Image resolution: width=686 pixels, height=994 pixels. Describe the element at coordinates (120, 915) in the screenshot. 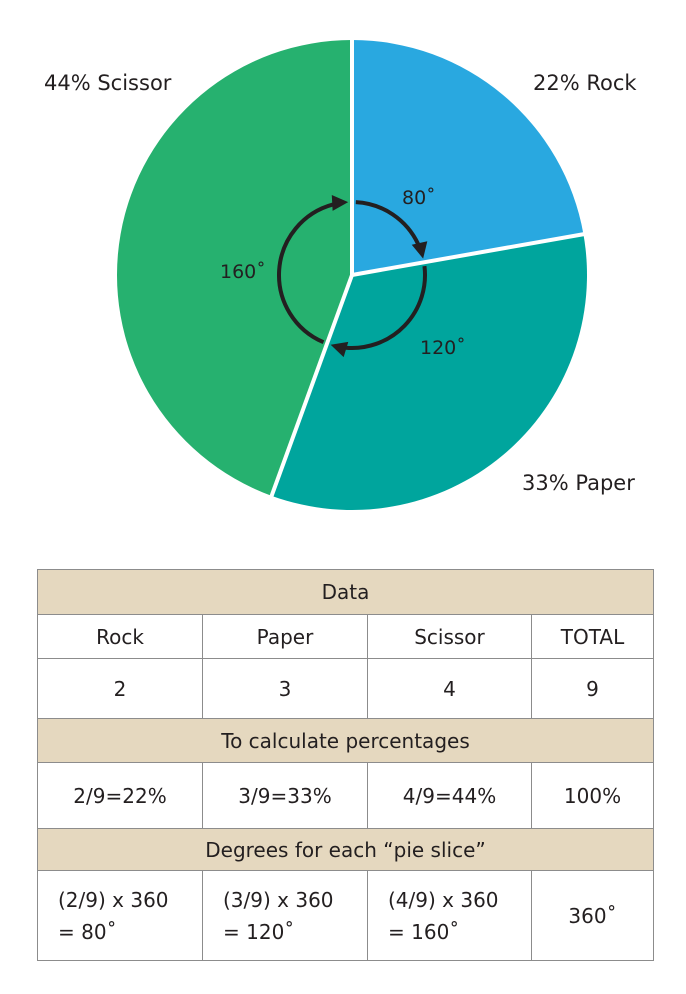

I see `degrees-rock: (2/9) x 360 = 80˚` at that location.